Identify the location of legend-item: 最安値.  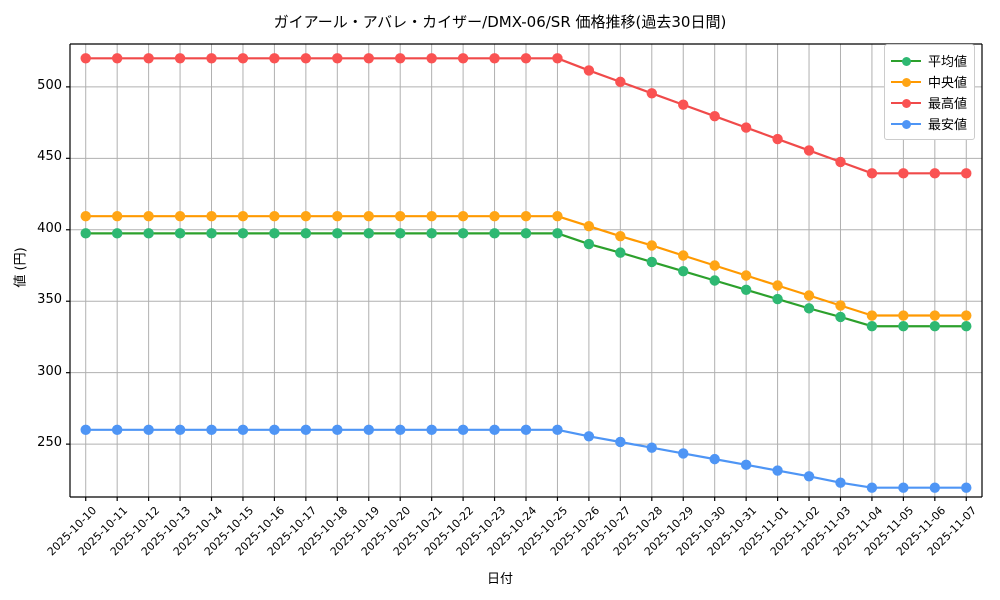
(929, 123).